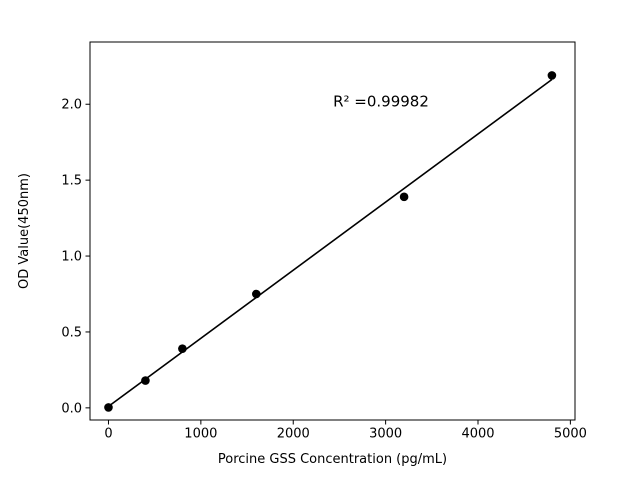 The image size is (640, 480). What do you see at coordinates (293, 434) in the screenshot?
I see `x-tick-label: 2000` at bounding box center [293, 434].